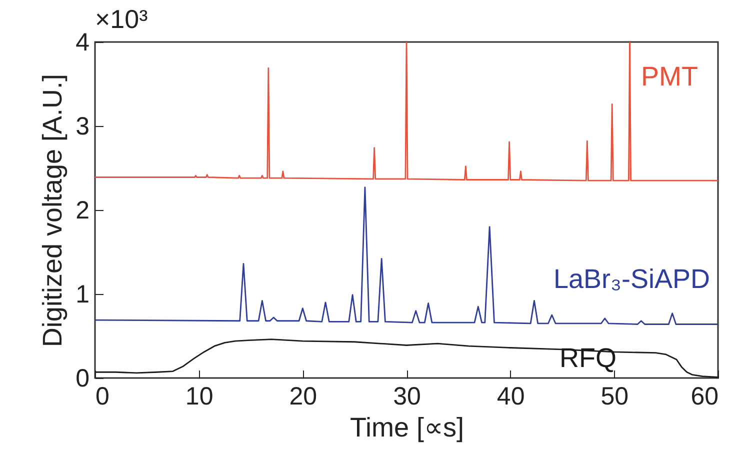 This screenshot has width=741, height=469. Describe the element at coordinates (407, 396) in the screenshot. I see `x-tick-label: 30` at that location.